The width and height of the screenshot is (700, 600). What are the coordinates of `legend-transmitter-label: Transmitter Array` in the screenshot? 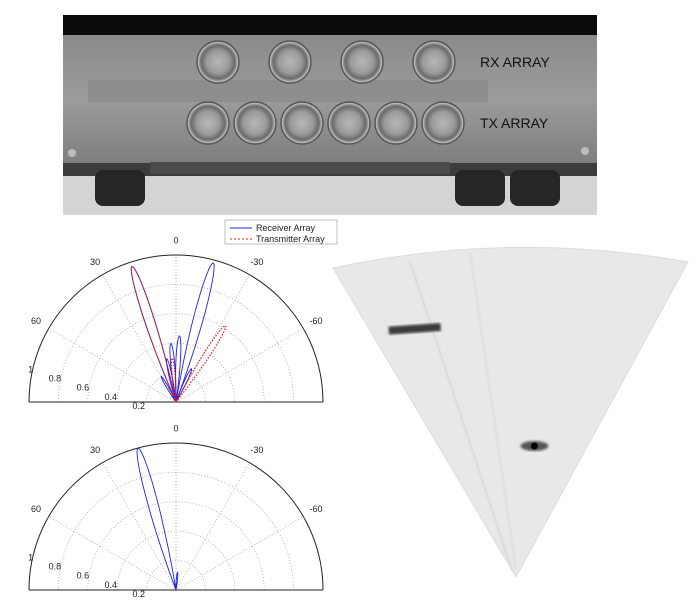 It's located at (290, 239).